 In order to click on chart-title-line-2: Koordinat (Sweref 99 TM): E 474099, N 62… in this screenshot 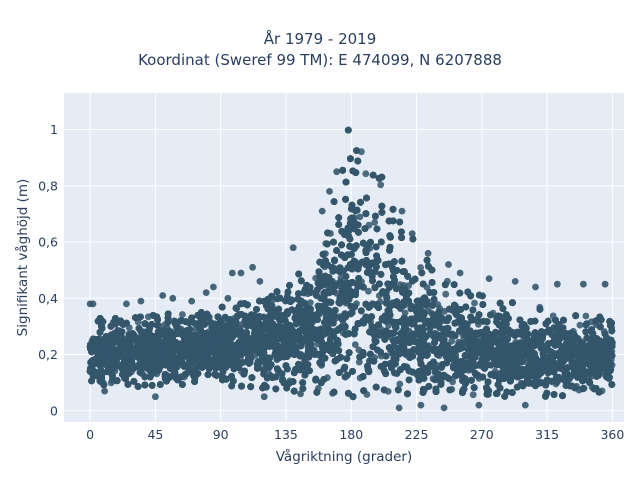, I will do `click(320, 60)`.